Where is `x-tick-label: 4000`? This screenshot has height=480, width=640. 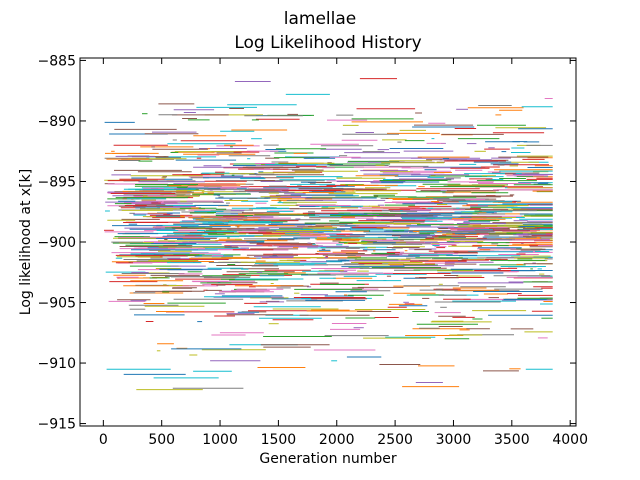
x-tick-label: 4000 is located at coordinates (570, 440).